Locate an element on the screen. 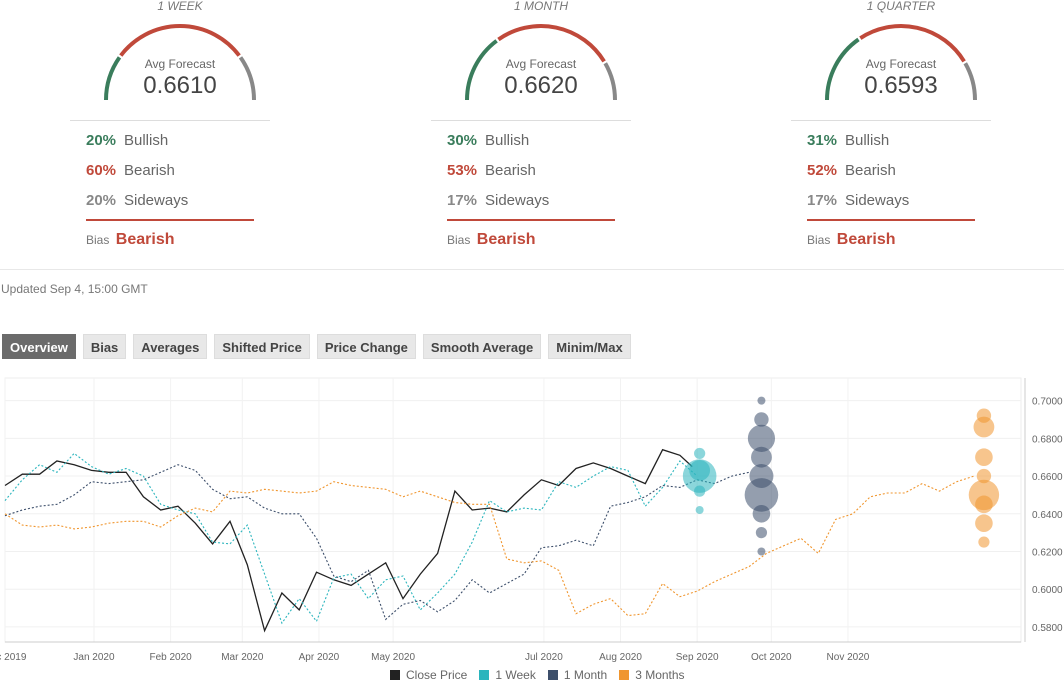 This screenshot has height=682, width=1064. tab-price-change: Price Change is located at coordinates (366, 346).